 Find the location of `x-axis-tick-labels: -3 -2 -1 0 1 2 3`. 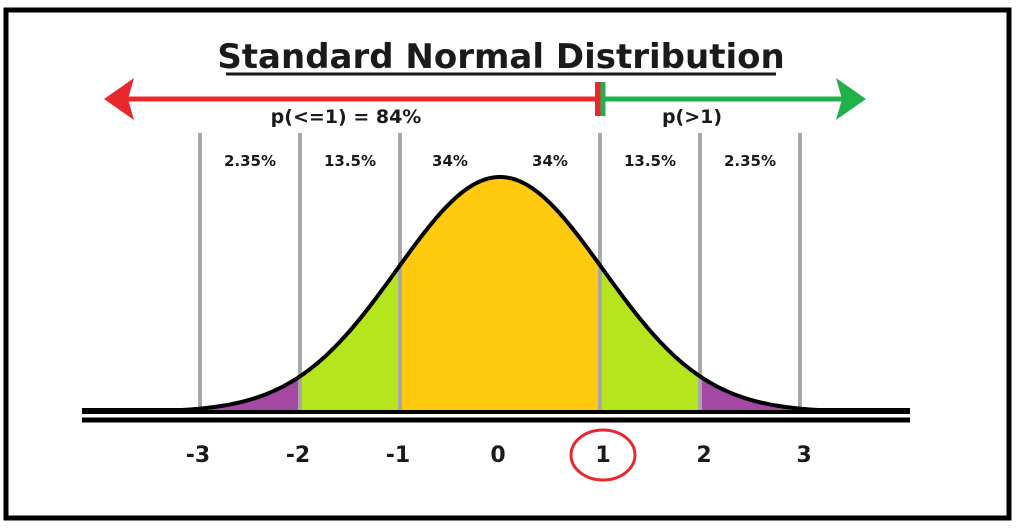

x-axis-tick-labels: -3 -2 -1 0 1 2 3 is located at coordinates (499, 455).